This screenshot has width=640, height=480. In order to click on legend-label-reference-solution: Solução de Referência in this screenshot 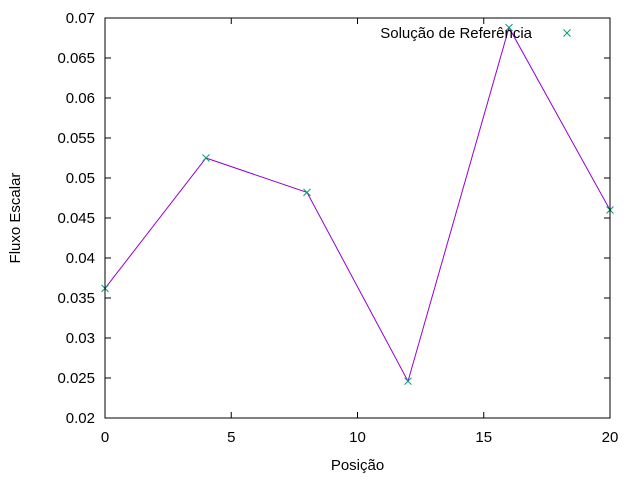, I will do `click(456, 33)`.